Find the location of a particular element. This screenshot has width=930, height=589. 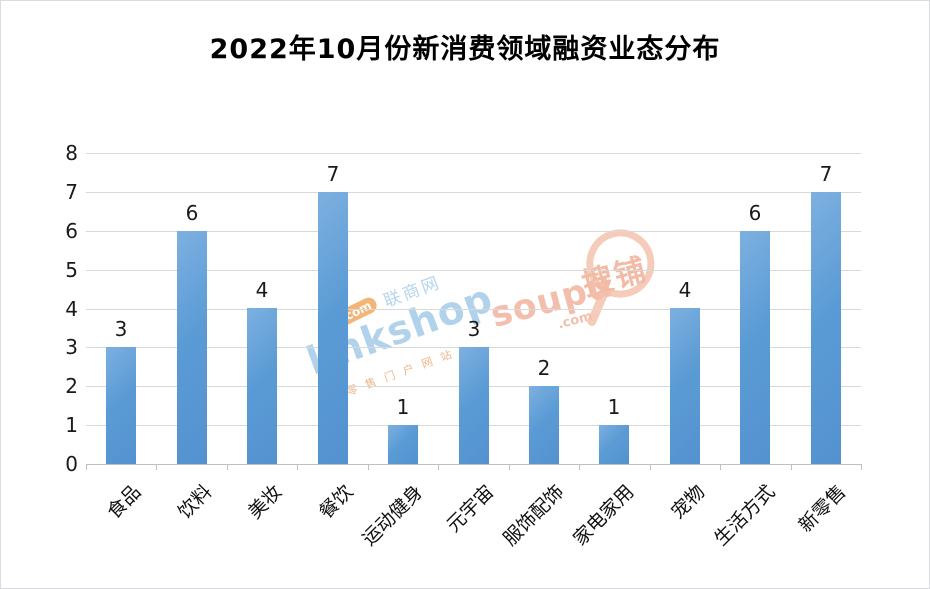

magnifier-icon is located at coordinates (620, 263).